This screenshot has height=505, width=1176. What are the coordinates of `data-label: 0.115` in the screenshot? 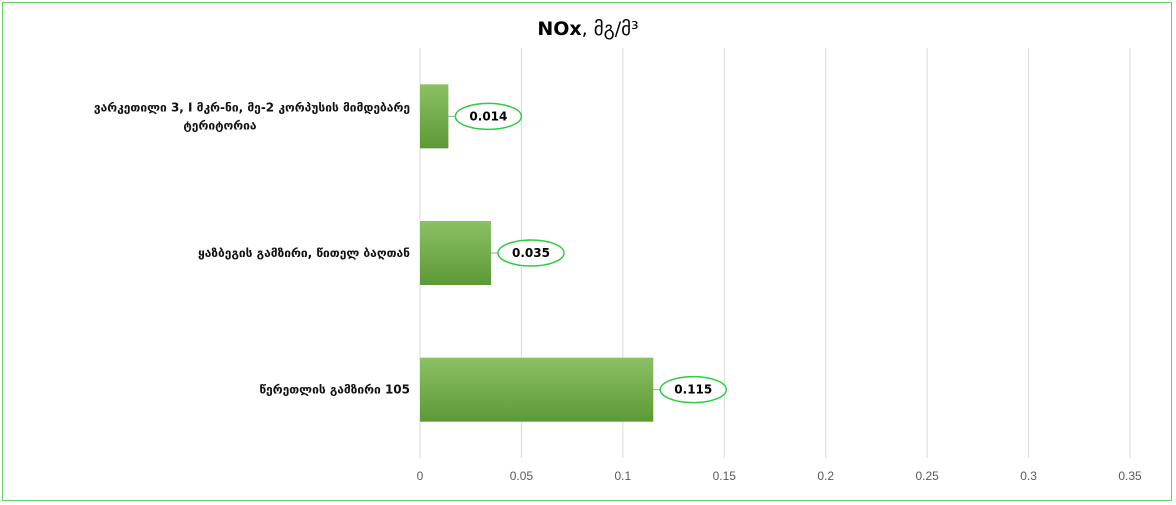 It's located at (693, 390).